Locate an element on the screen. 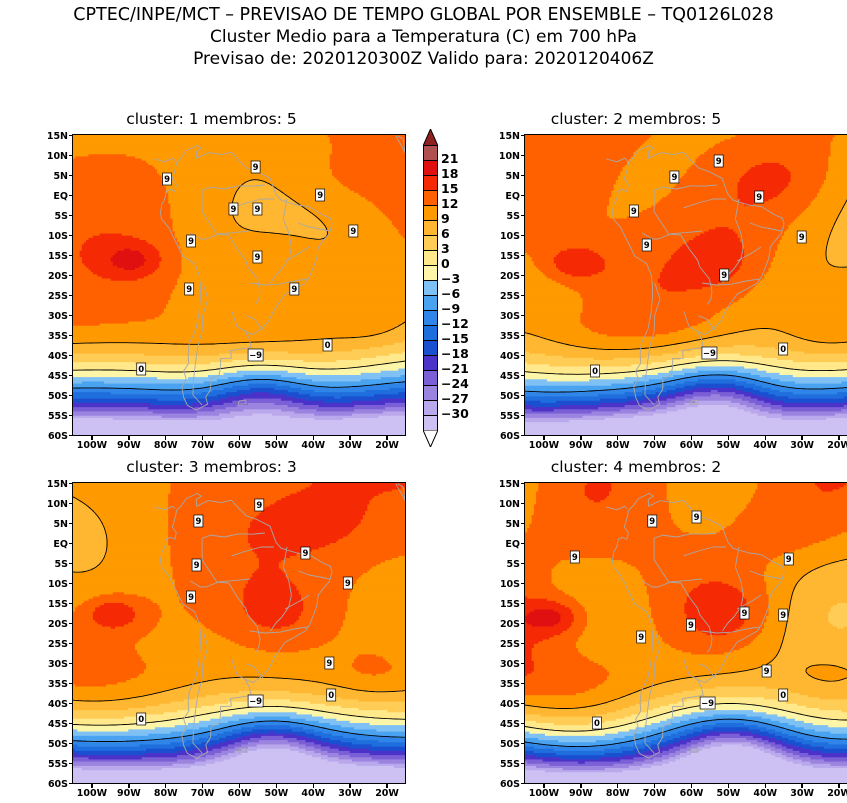  contour-label: −9 is located at coordinates (255, 702).